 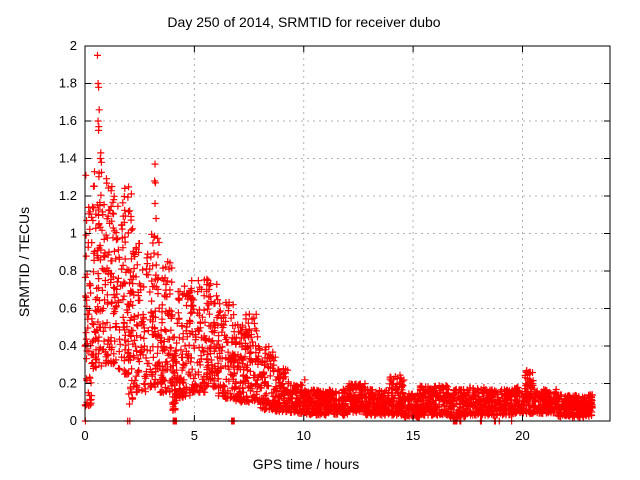 I want to click on y-tick-label: 1.6, so click(x=68, y=120).